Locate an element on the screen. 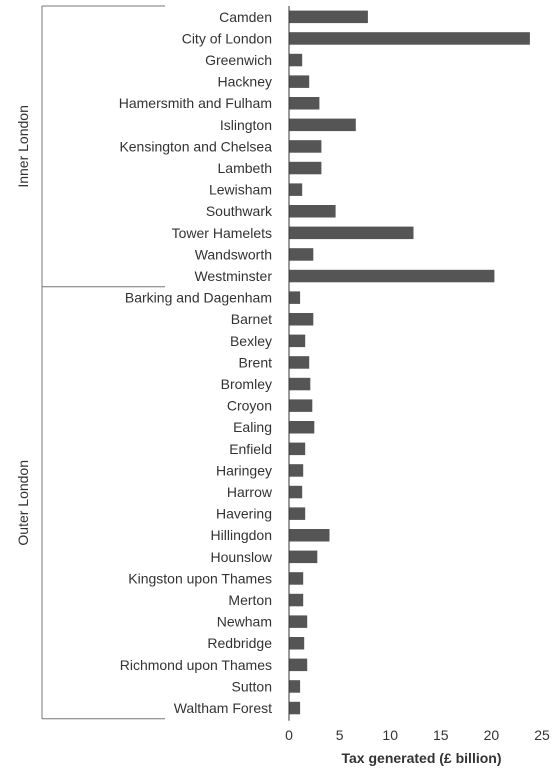  category-label: Haringey is located at coordinates (244, 470).